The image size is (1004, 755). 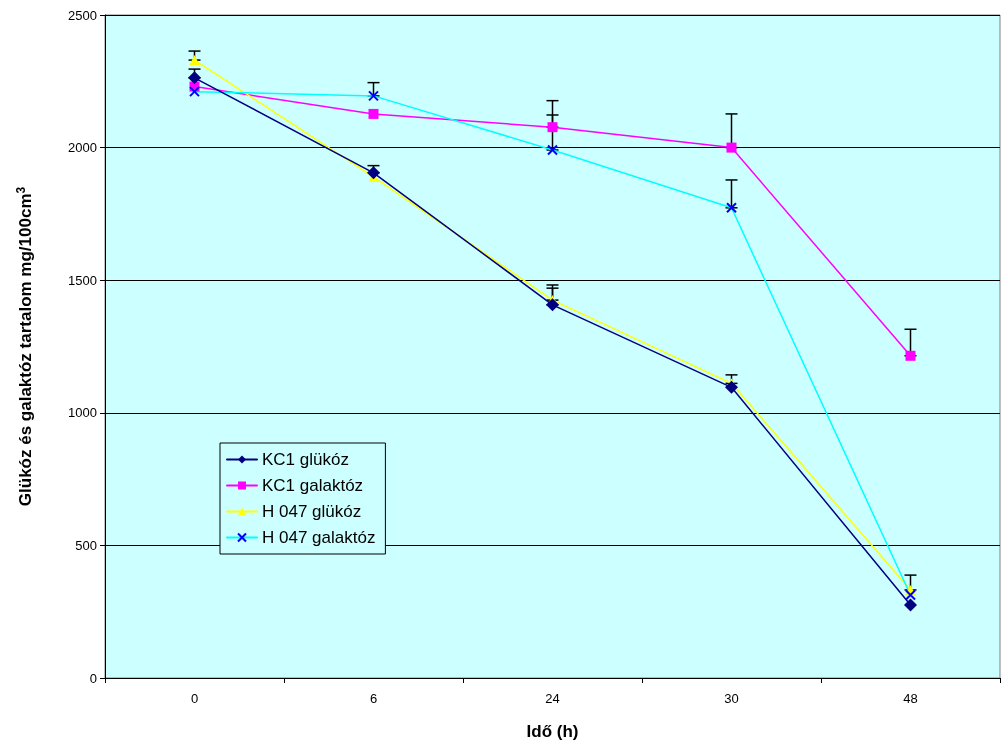 I want to click on x-tick-label: 0, so click(x=194, y=698).